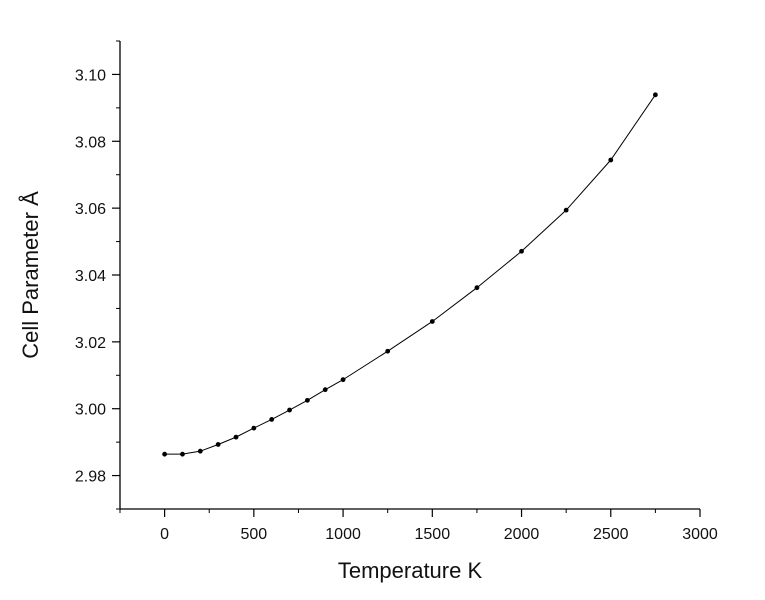 The width and height of the screenshot is (765, 600). What do you see at coordinates (90, 343) in the screenshot?
I see `y-tick-label: 3.02` at bounding box center [90, 343].